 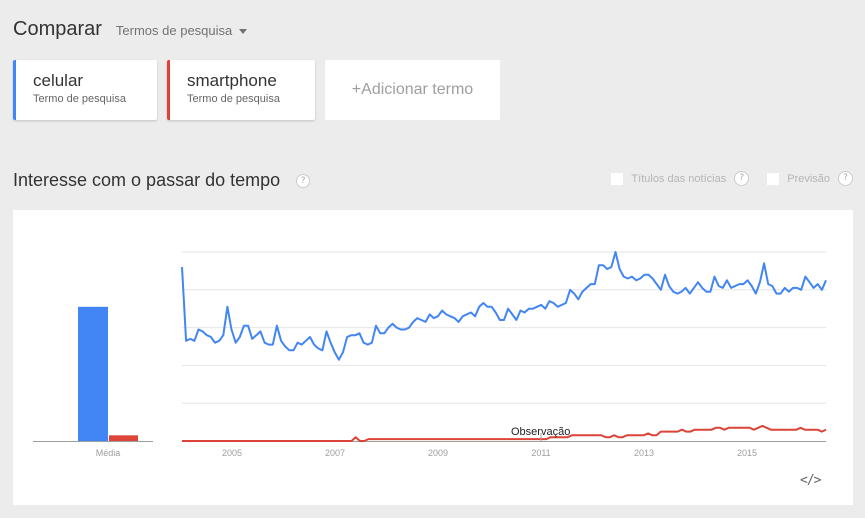 I want to click on term-name: celular, so click(x=58, y=80).